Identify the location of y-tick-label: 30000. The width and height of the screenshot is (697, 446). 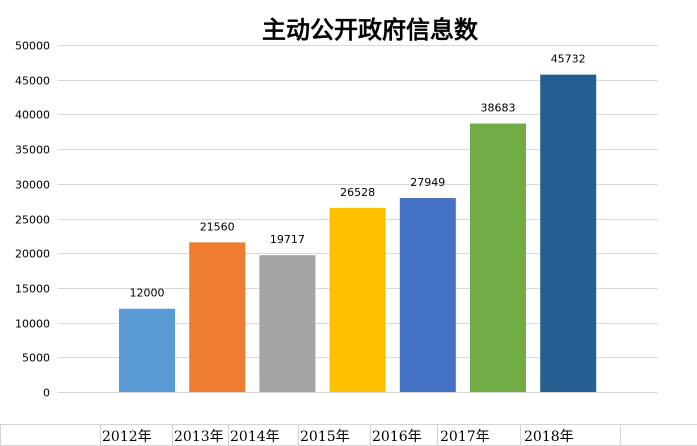
(32, 185).